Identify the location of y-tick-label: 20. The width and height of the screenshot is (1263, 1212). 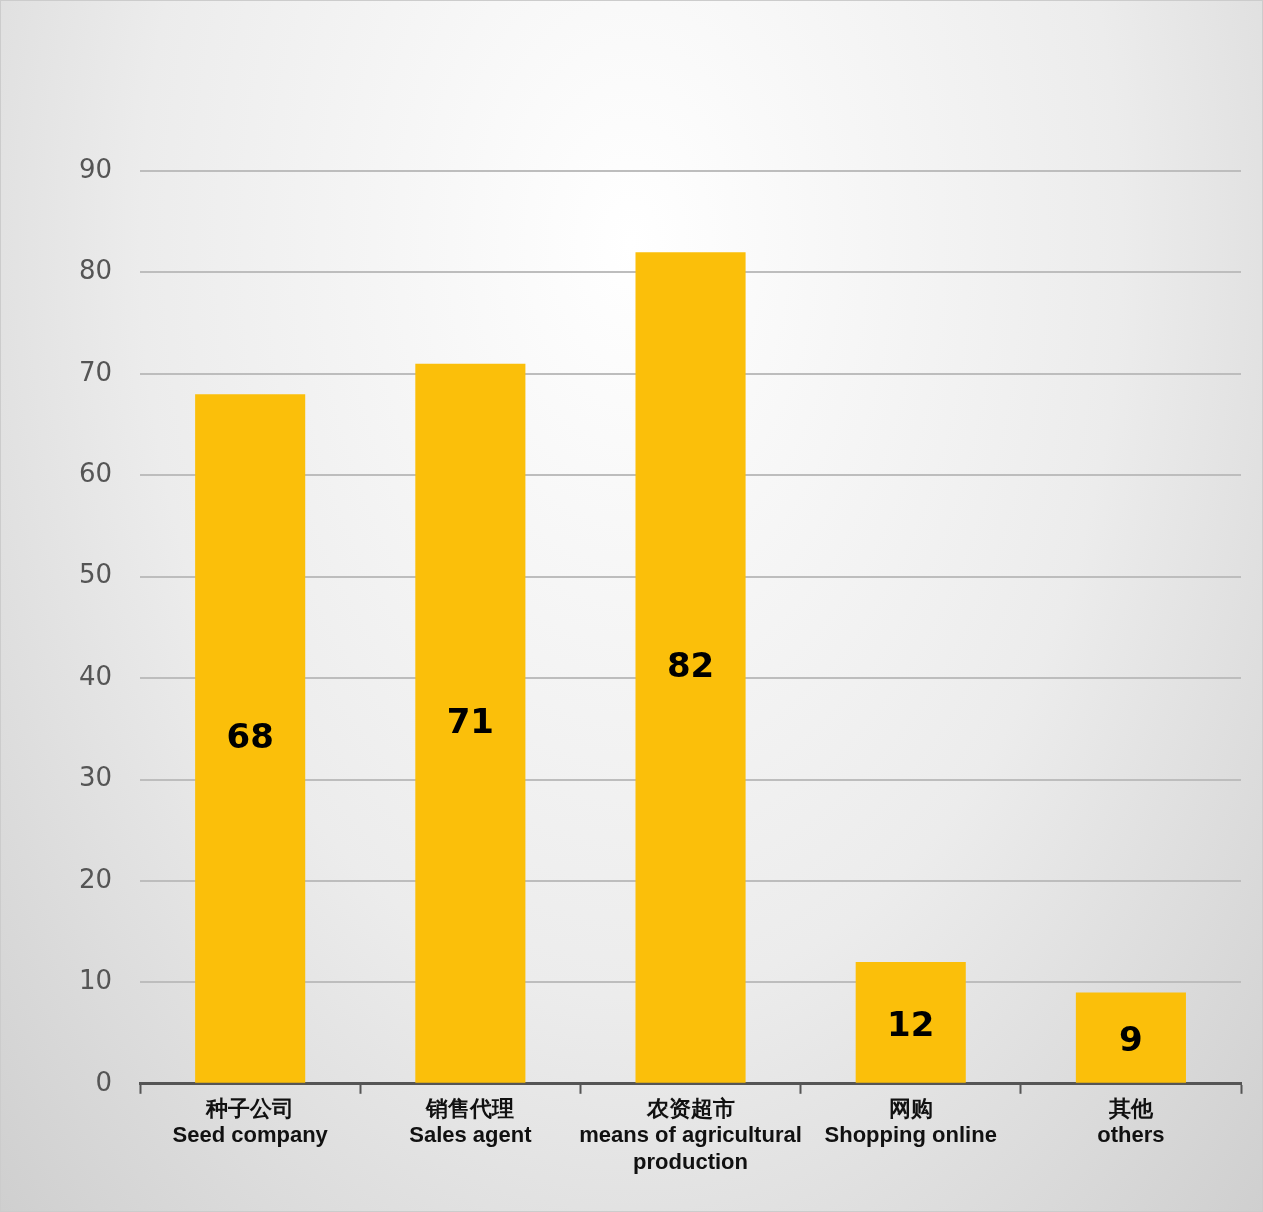
(95, 878).